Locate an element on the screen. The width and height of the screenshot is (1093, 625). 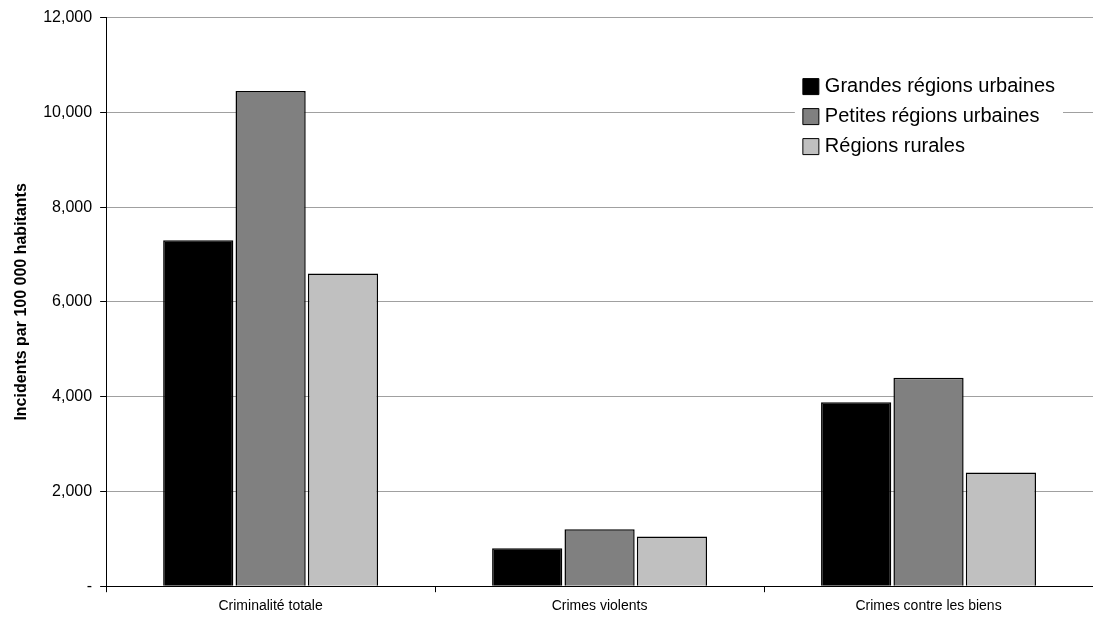
legend-label: Petites régions urbaines is located at coordinates (932, 115).